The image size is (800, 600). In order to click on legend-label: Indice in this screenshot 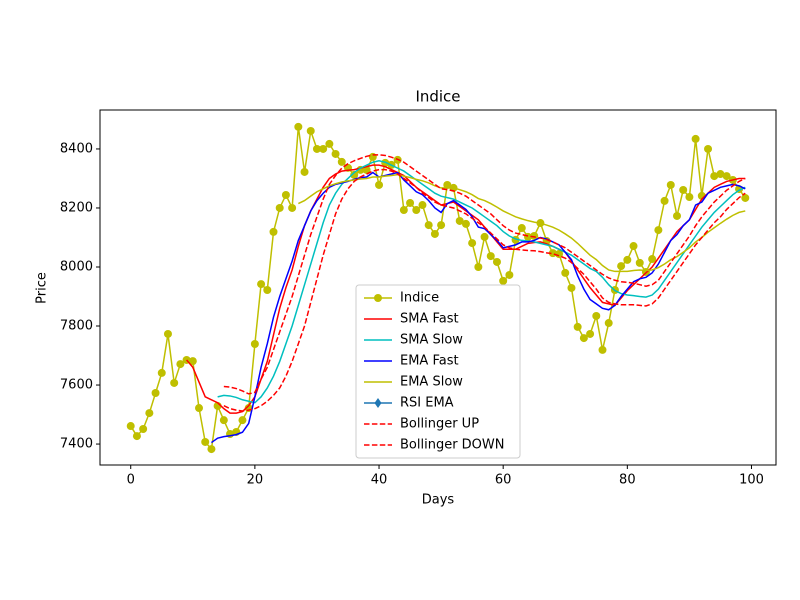, I will do `click(419, 298)`.